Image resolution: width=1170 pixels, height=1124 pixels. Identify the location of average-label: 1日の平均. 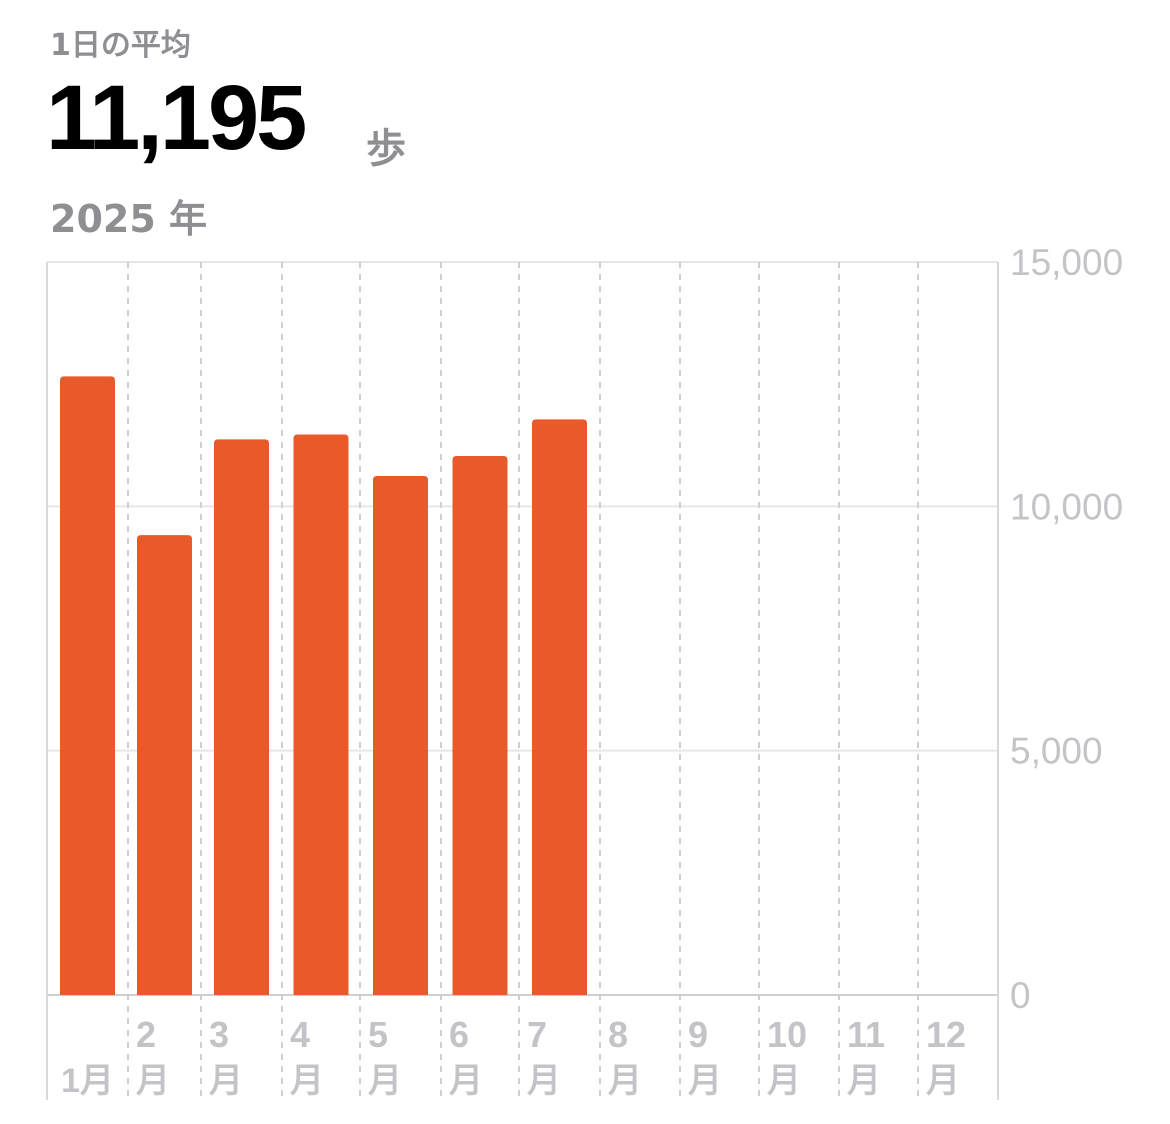
(120, 45).